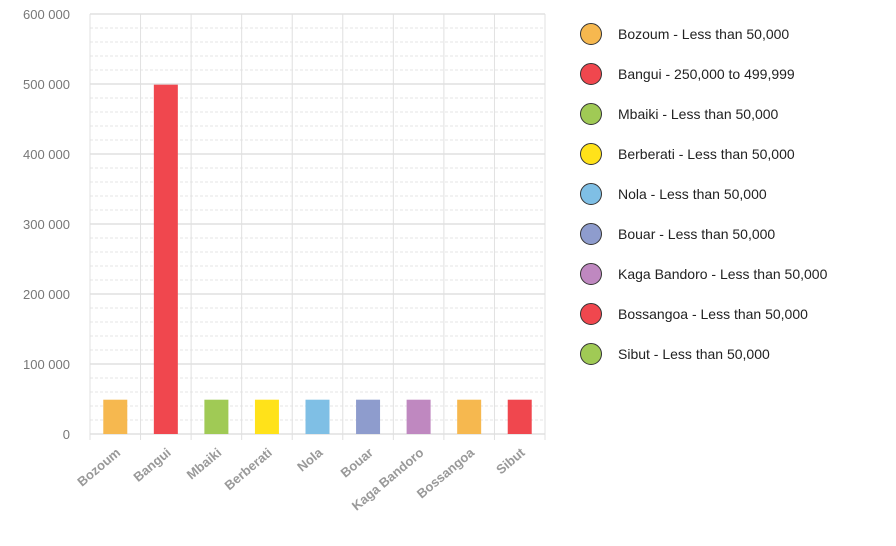 This screenshot has width=896, height=546. I want to click on legend-item: Nola - Less than 50,000, so click(703, 194).